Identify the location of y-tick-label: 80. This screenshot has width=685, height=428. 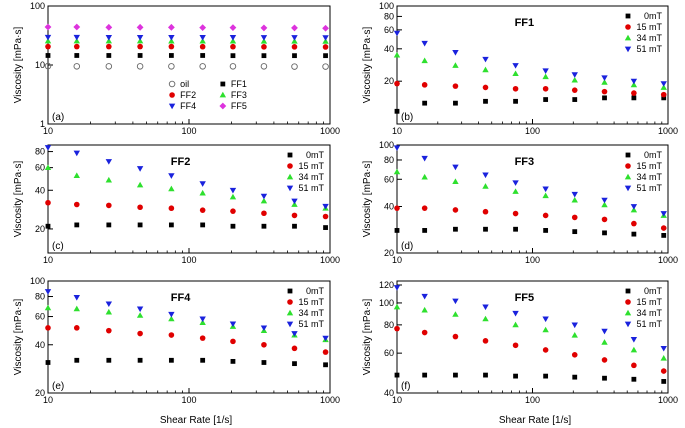
(40, 297).